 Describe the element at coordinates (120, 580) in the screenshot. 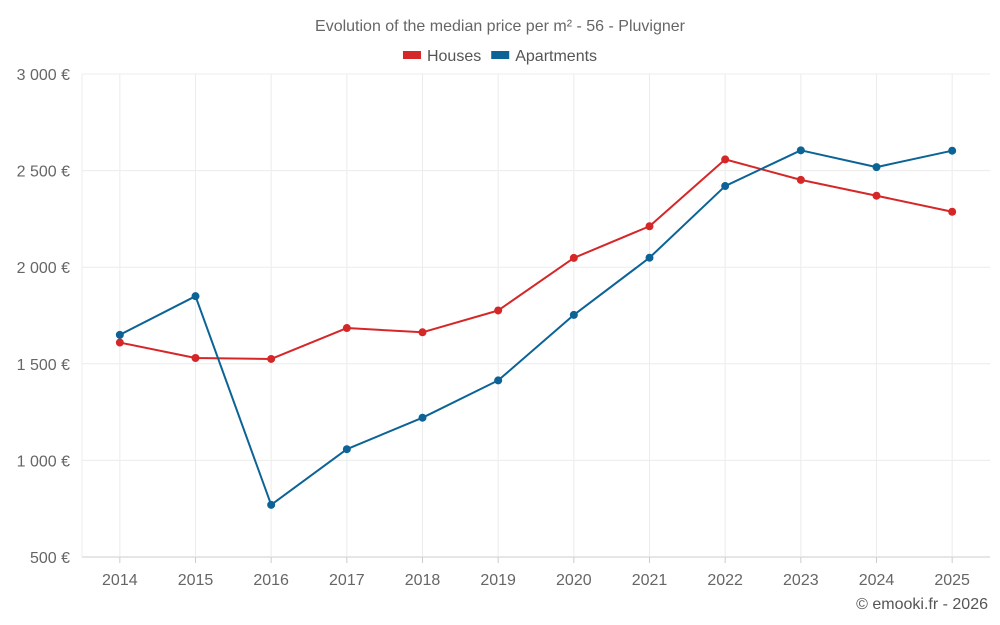

I see `x-tick-label: 2014` at that location.